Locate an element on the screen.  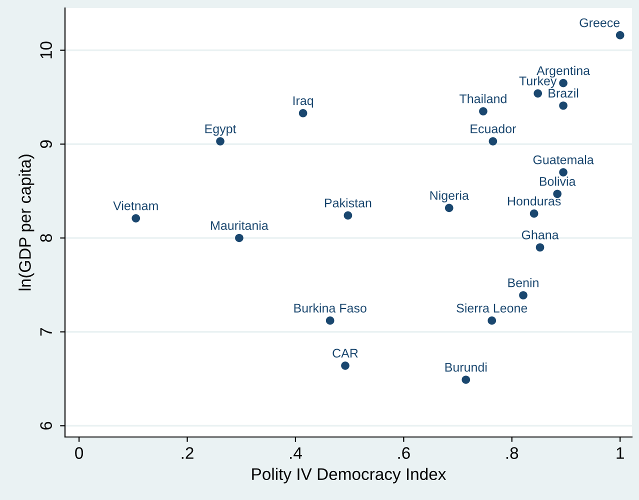
x-tick-label: 0 is located at coordinates (79, 453).